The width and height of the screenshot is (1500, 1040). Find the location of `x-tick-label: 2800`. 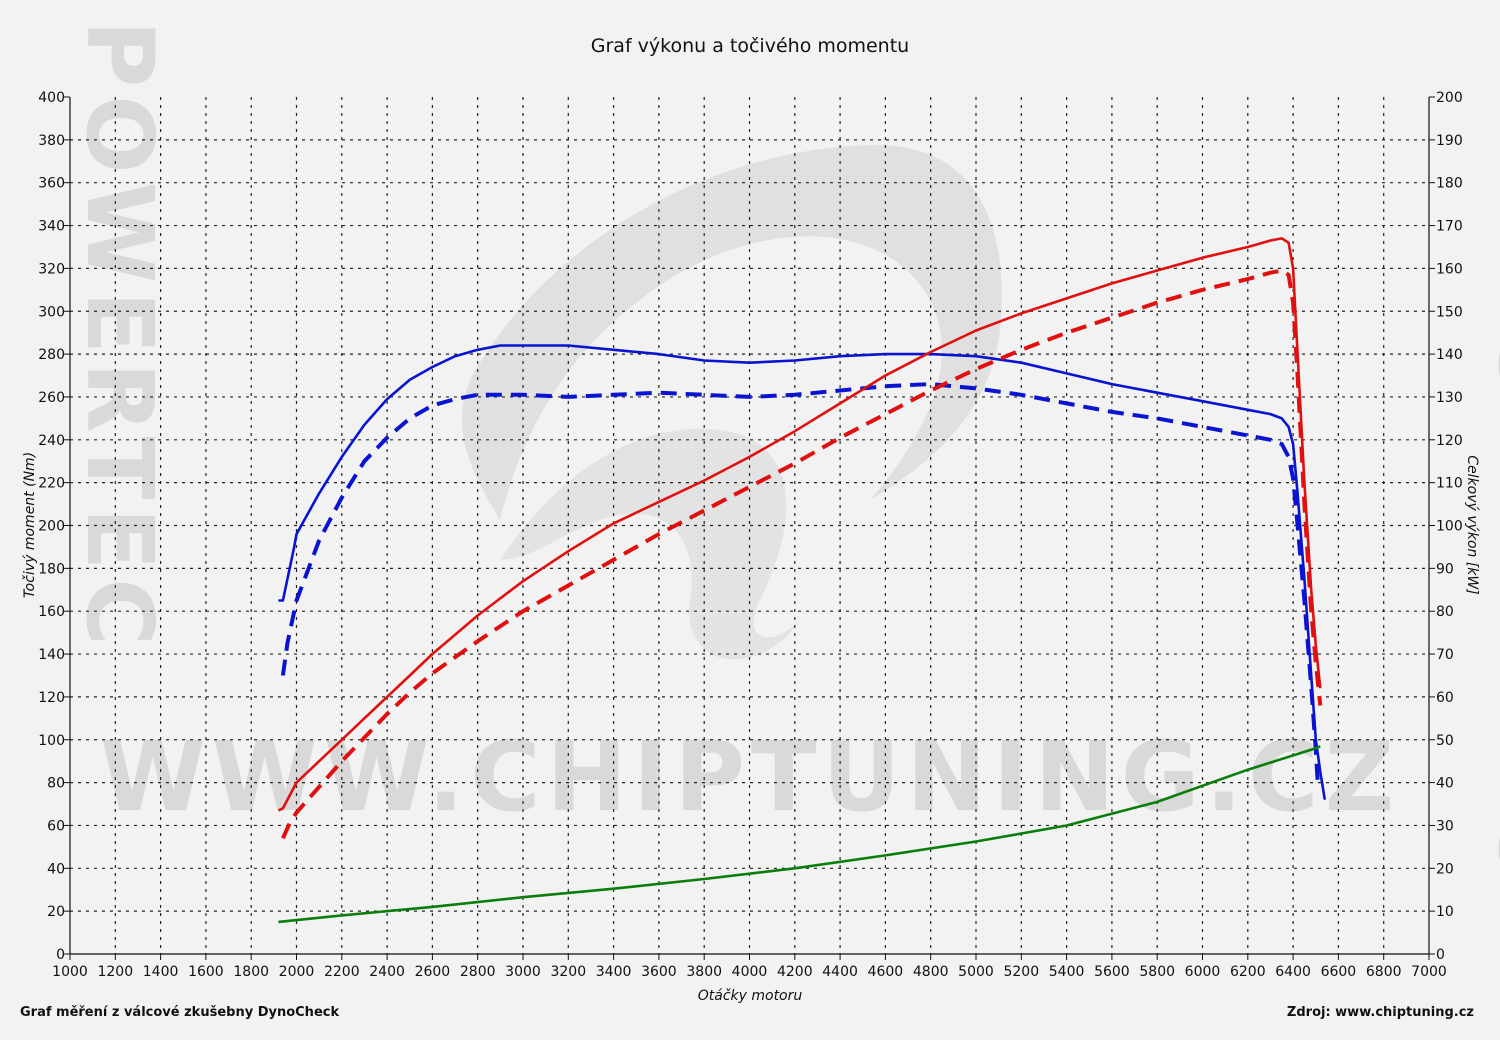

x-tick-label: 2800 is located at coordinates (478, 972).